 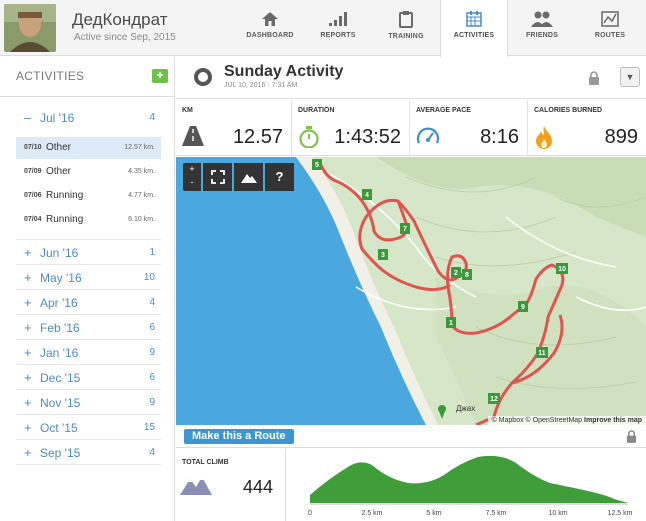 What do you see at coordinates (187, 110) in the screenshot?
I see `stat-label: KM` at bounding box center [187, 110].